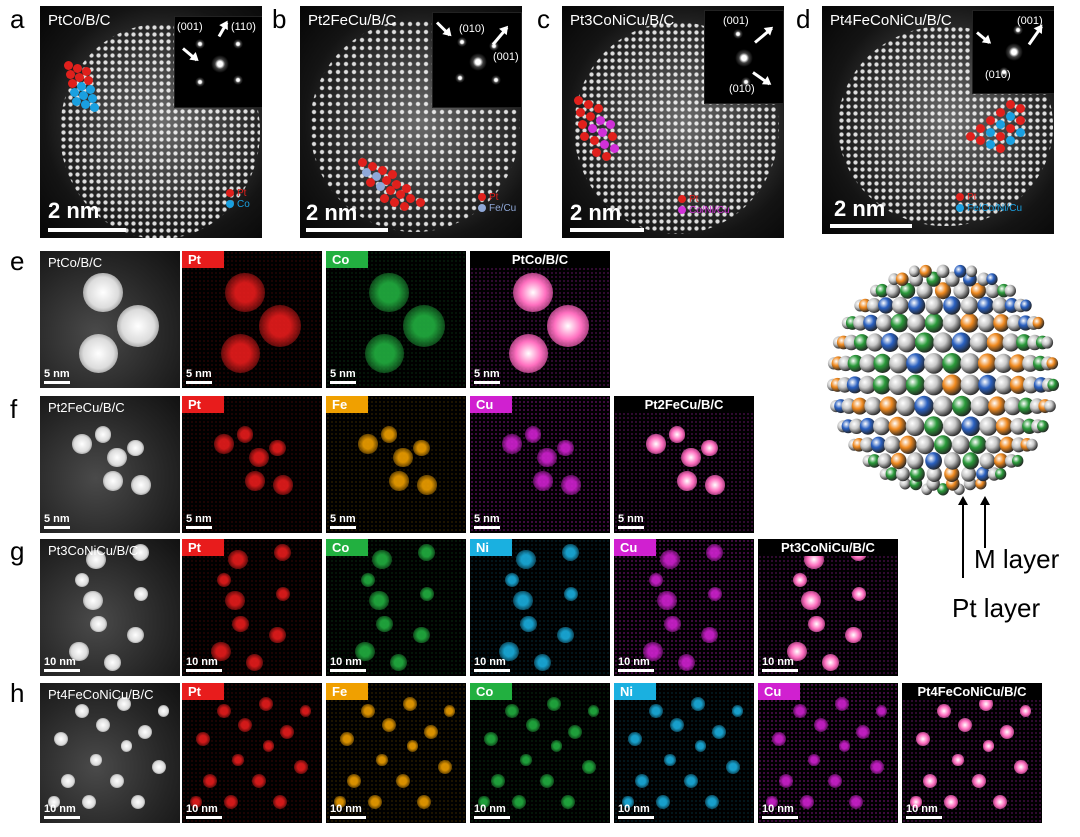 This screenshot has width=1080, height=837. Describe the element at coordinates (506, 57) in the screenshot. I see `fft-label: (001)` at that location.